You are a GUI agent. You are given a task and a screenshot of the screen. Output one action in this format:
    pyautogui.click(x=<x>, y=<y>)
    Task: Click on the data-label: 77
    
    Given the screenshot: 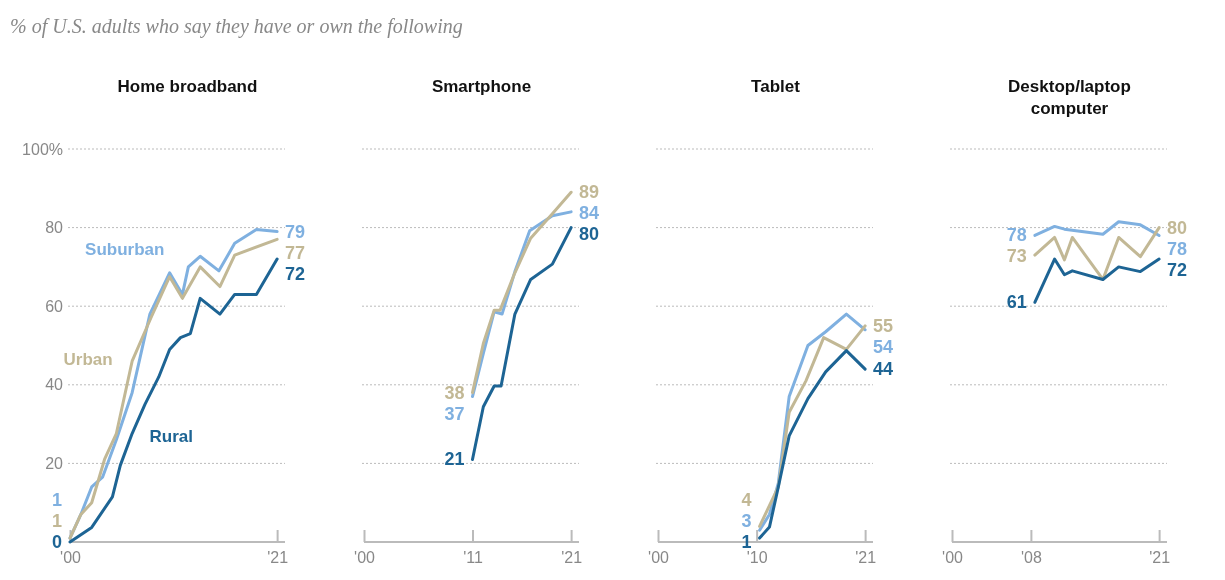 What is the action you would take?
    pyautogui.click(x=295, y=252)
    